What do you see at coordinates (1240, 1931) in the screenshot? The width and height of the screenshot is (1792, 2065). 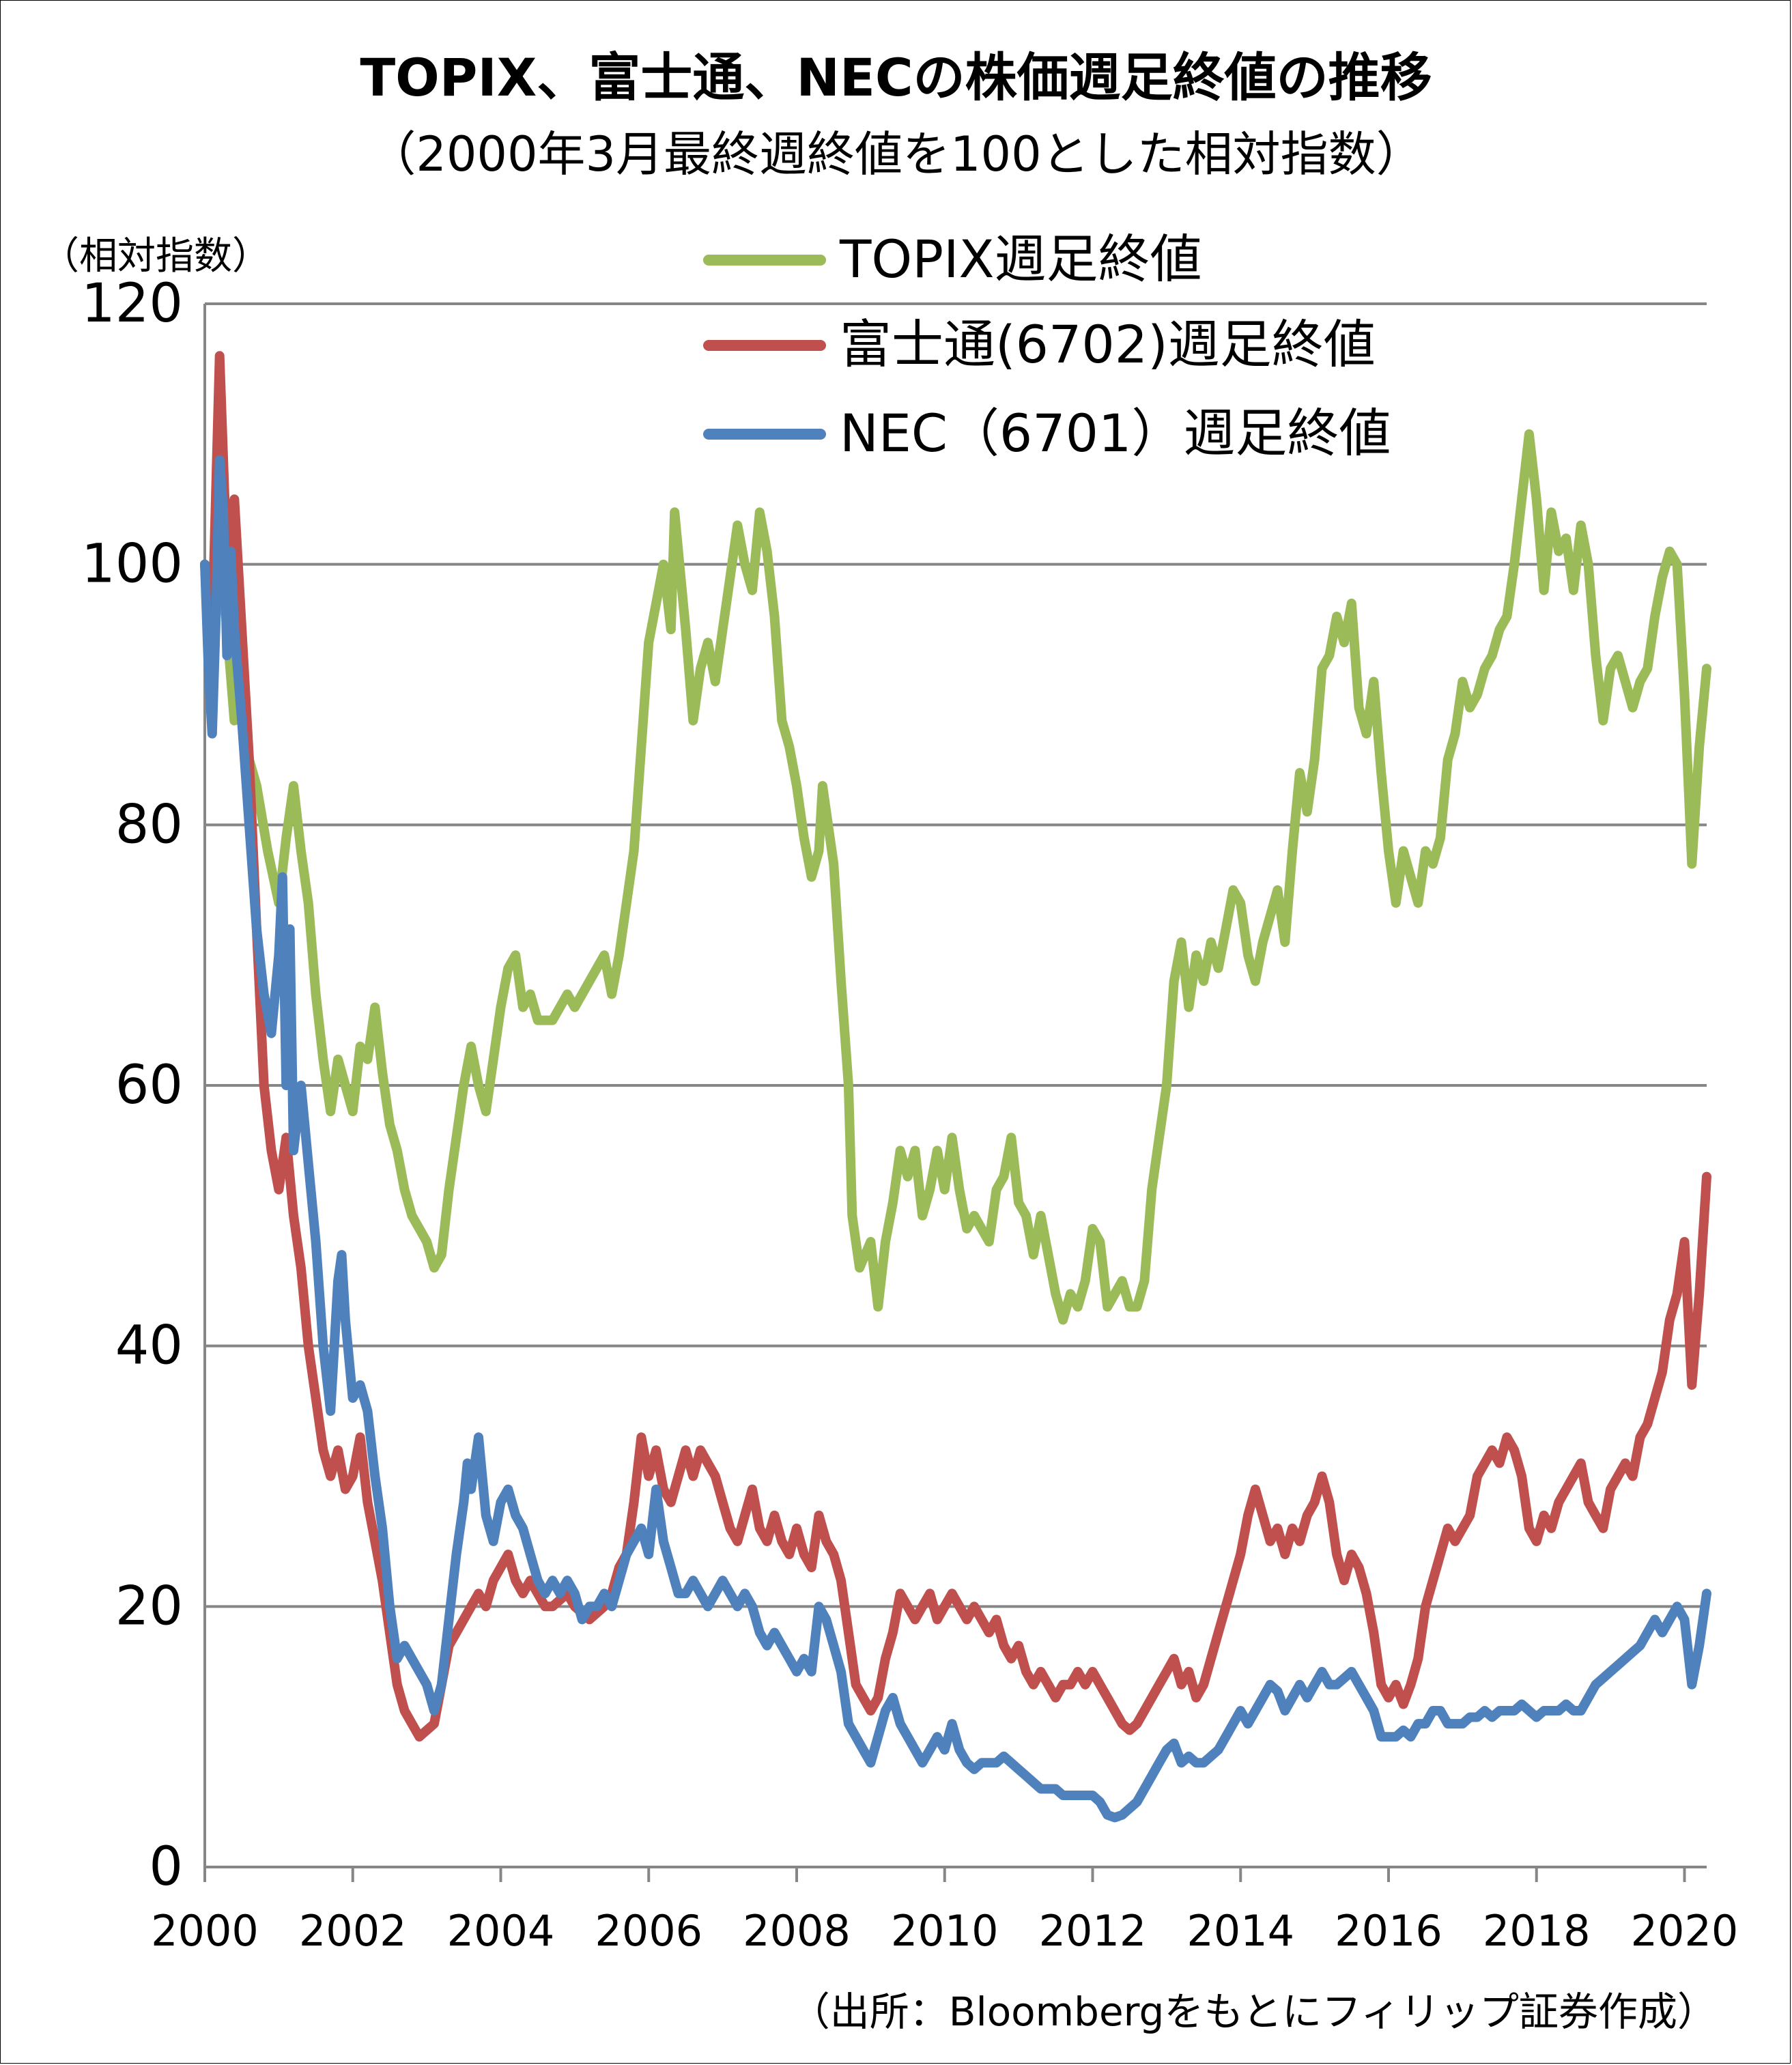 I see `x-tick-label: 2014` at bounding box center [1240, 1931].